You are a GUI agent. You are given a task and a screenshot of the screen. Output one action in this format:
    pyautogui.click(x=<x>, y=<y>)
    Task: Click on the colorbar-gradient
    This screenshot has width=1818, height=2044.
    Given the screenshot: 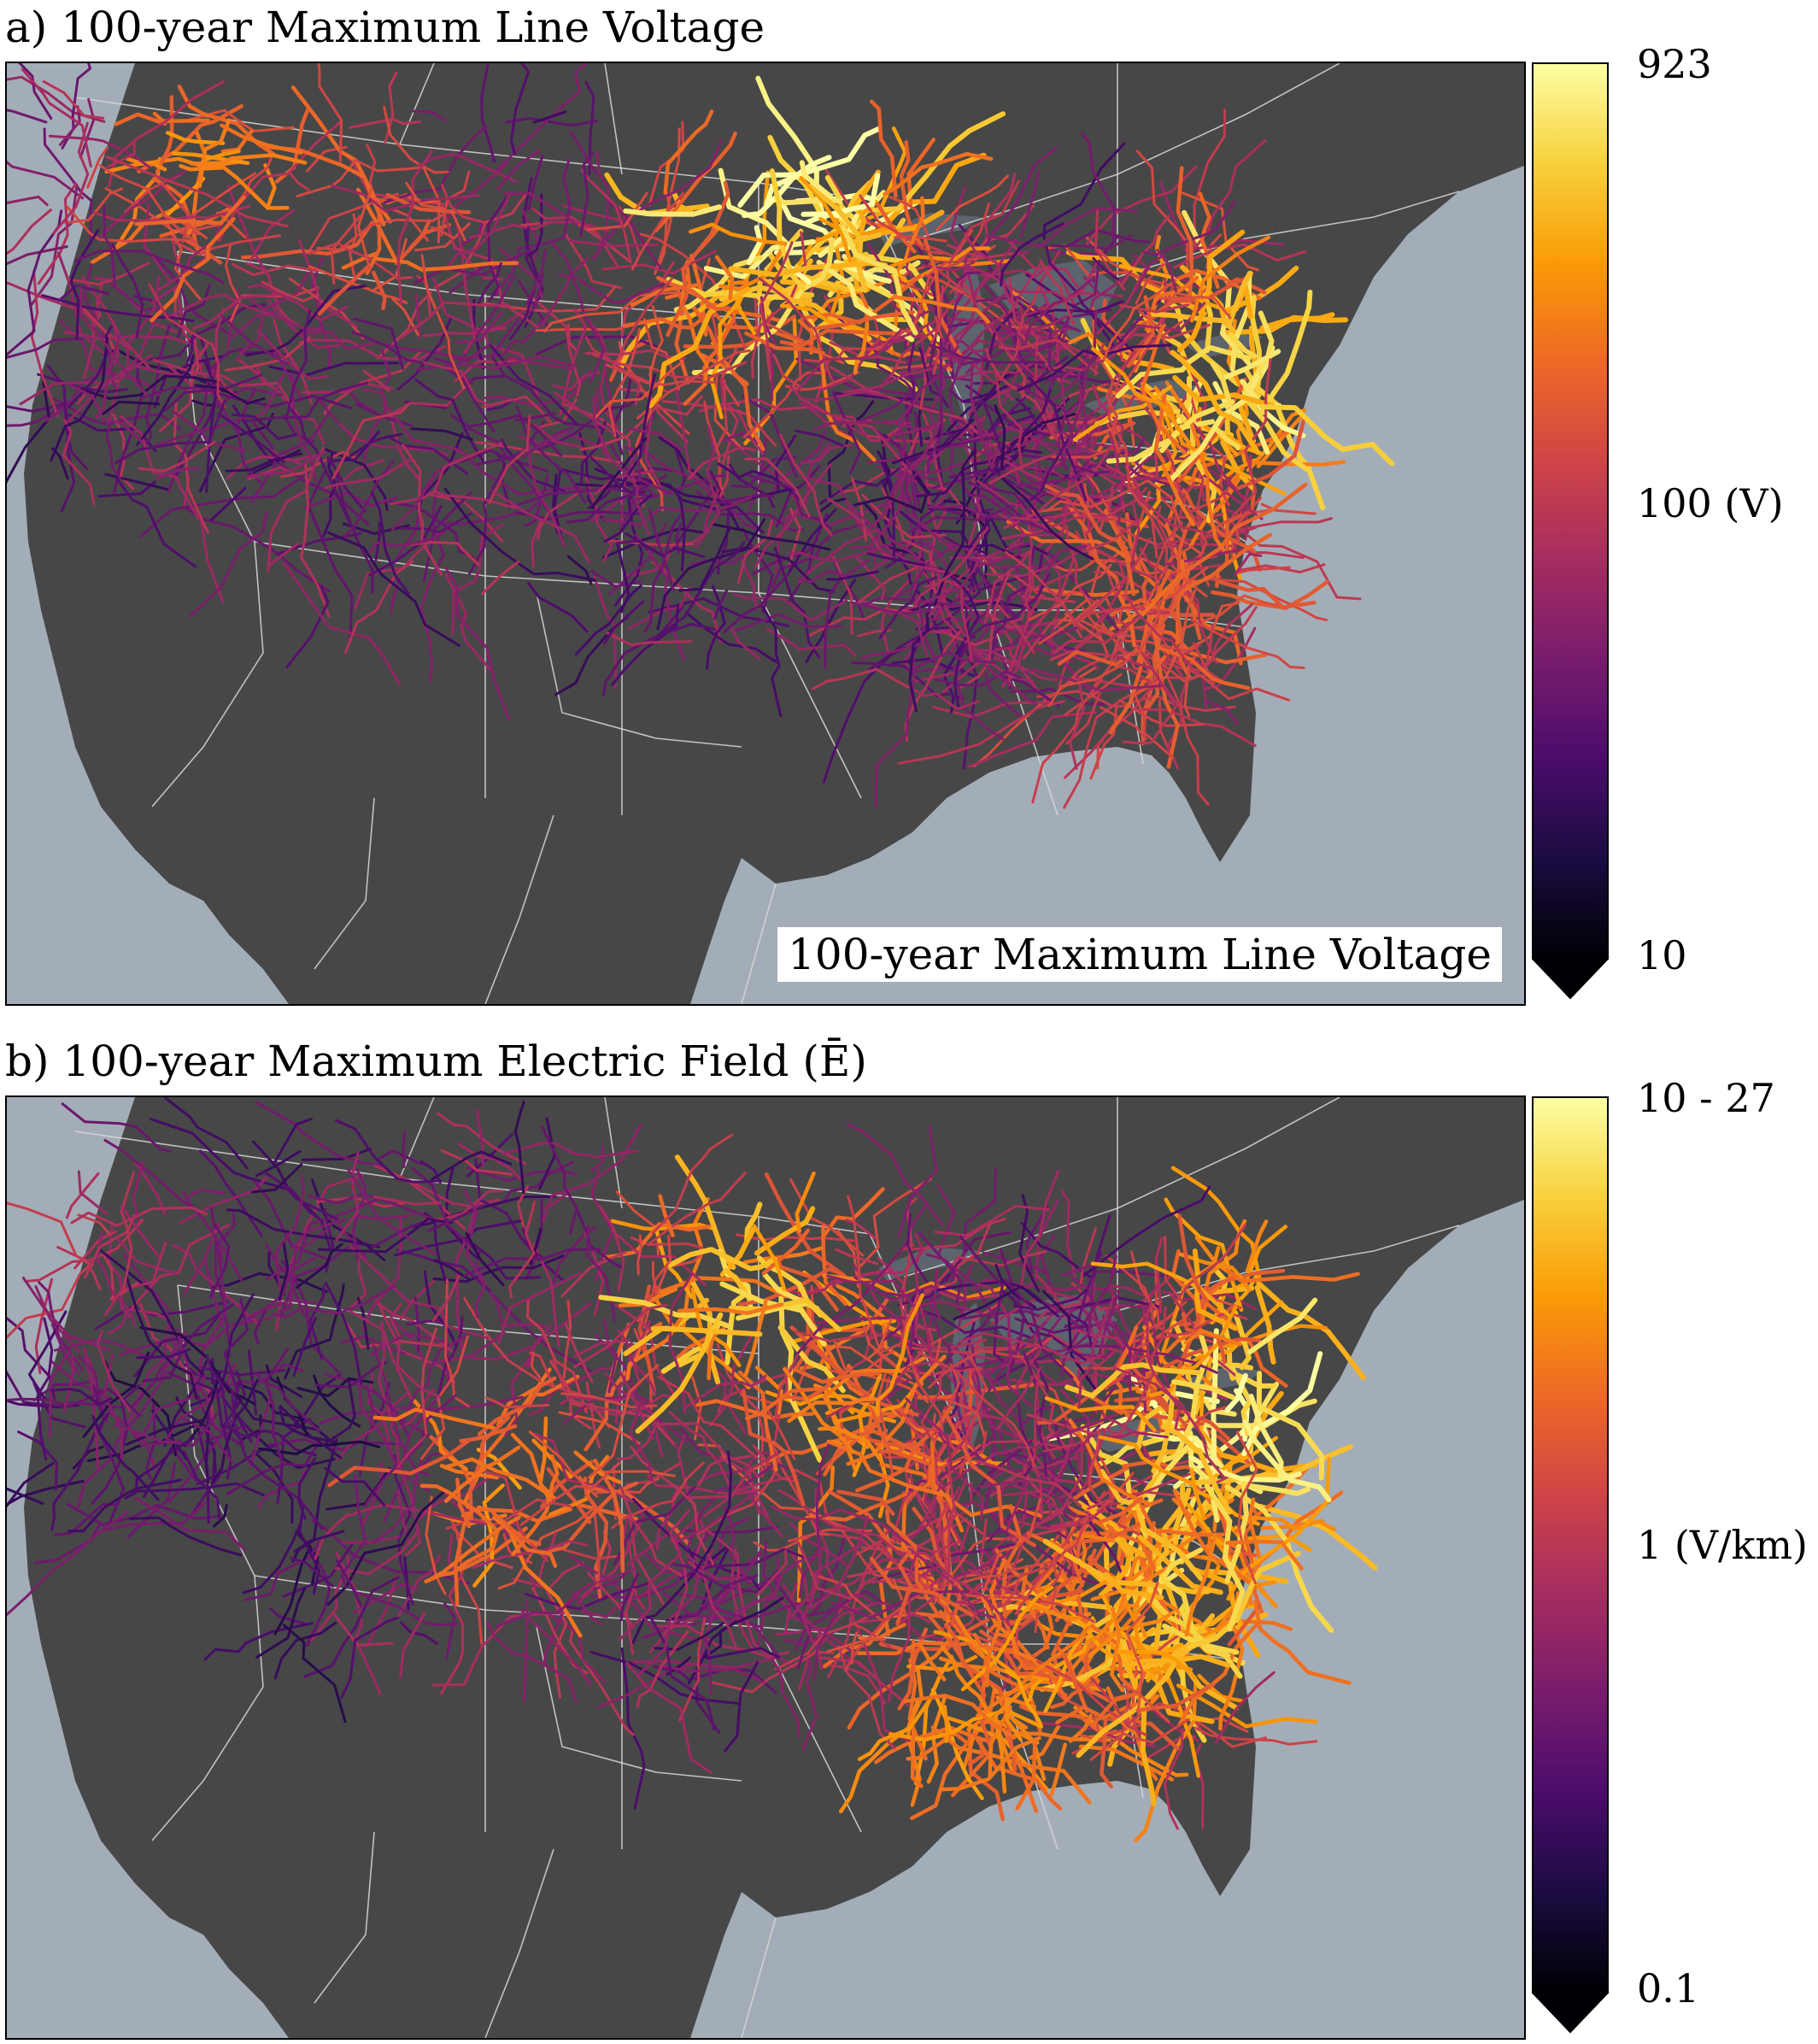 What is the action you would take?
    pyautogui.click(x=1570, y=531)
    